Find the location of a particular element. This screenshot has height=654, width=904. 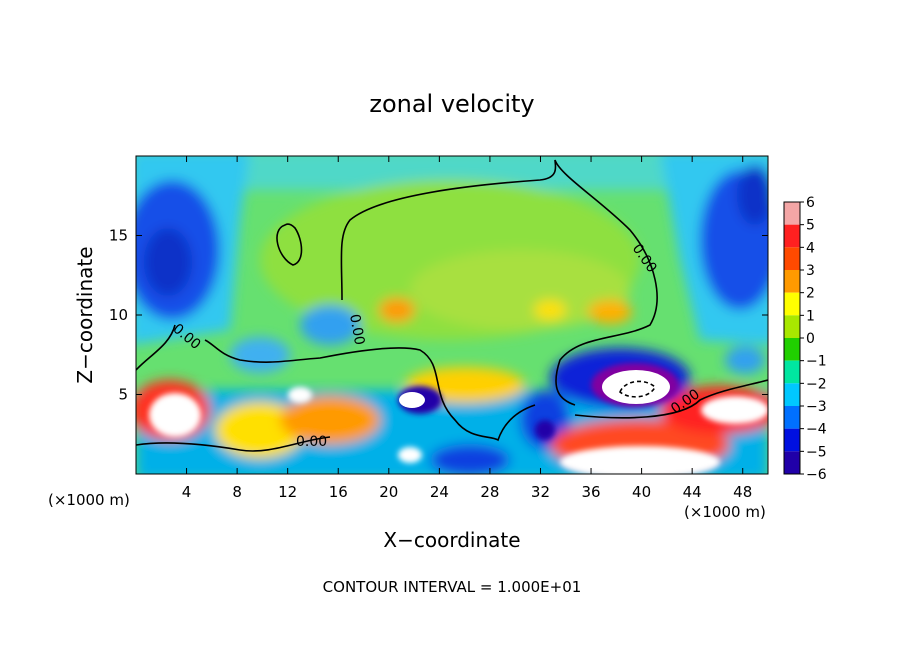

y-tick-label: 10 is located at coordinates (118, 315).